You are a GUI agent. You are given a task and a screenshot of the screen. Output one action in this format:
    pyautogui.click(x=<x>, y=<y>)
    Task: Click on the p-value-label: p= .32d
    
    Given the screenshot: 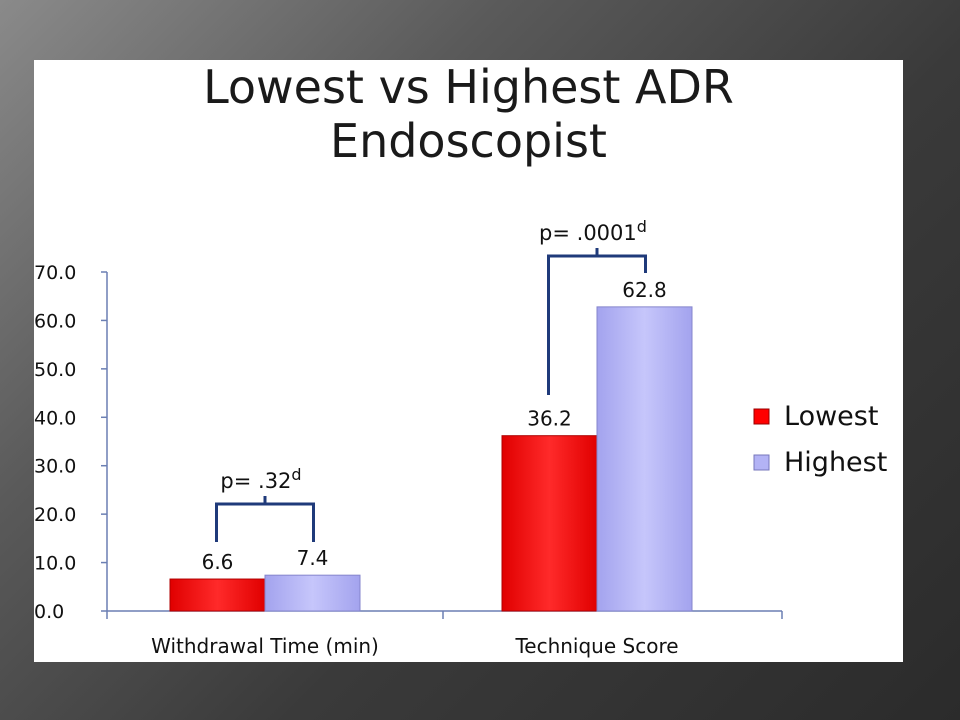 What is the action you would take?
    pyautogui.click(x=260, y=479)
    